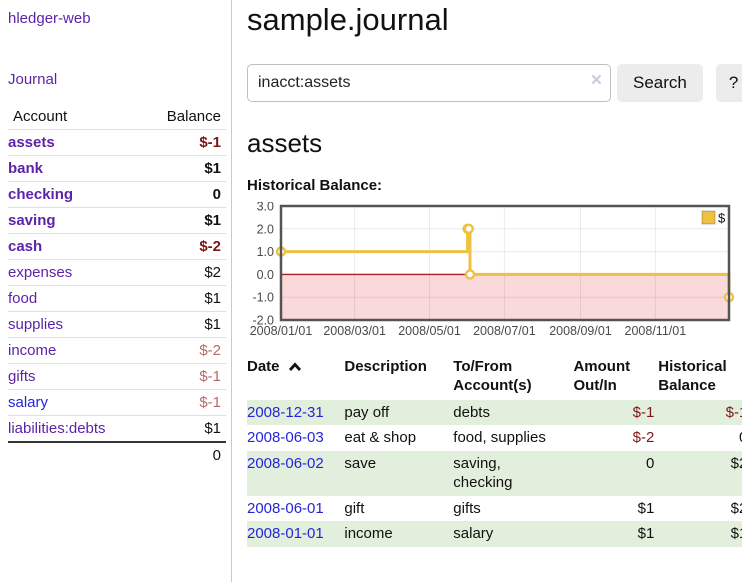  I want to click on clear-search-icon: ×, so click(596, 80).